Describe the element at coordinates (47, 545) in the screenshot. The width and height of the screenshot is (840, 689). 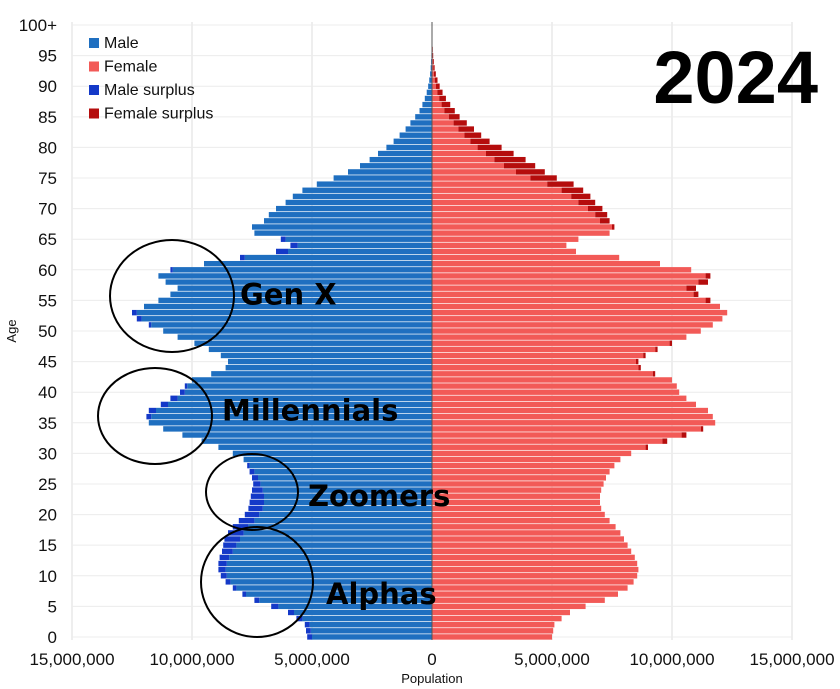
I see `y-tick-label-15: 15` at that location.